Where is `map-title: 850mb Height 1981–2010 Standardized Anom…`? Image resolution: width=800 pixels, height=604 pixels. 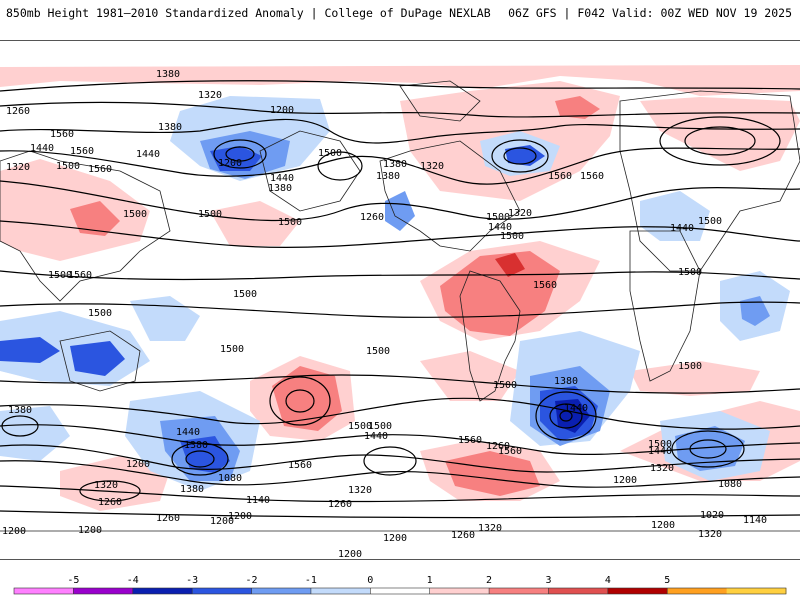 map-title: 850mb Height 1981–2010 Standardized Anom… is located at coordinates (248, 13).